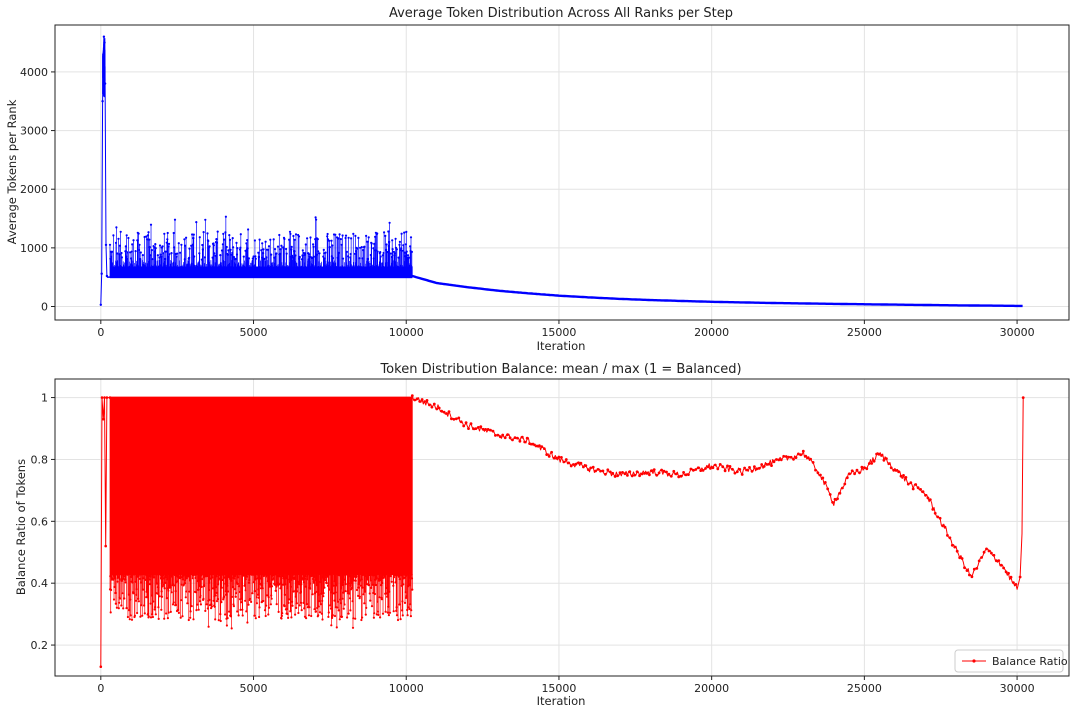  I want to click on top-chart-x-ticks: 0 5000 10000 15000 20000 25000 30000, so click(566, 329).